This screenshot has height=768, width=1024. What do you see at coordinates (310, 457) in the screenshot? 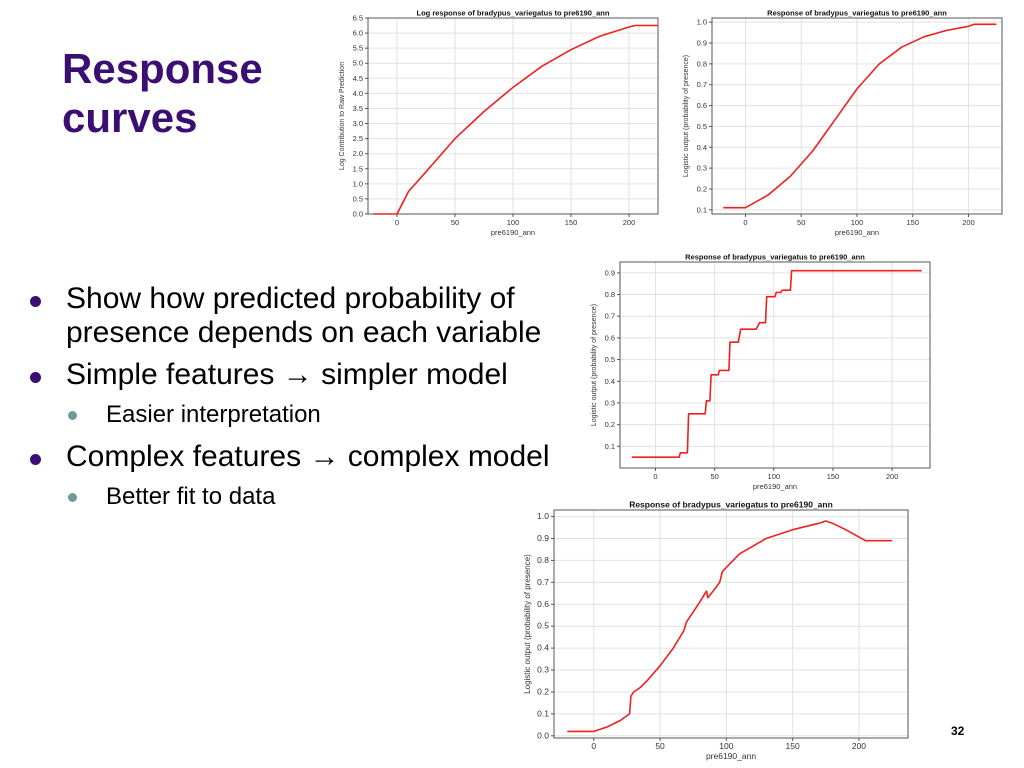
I see `bullet-item: Complex features → complex model` at bounding box center [310, 457].